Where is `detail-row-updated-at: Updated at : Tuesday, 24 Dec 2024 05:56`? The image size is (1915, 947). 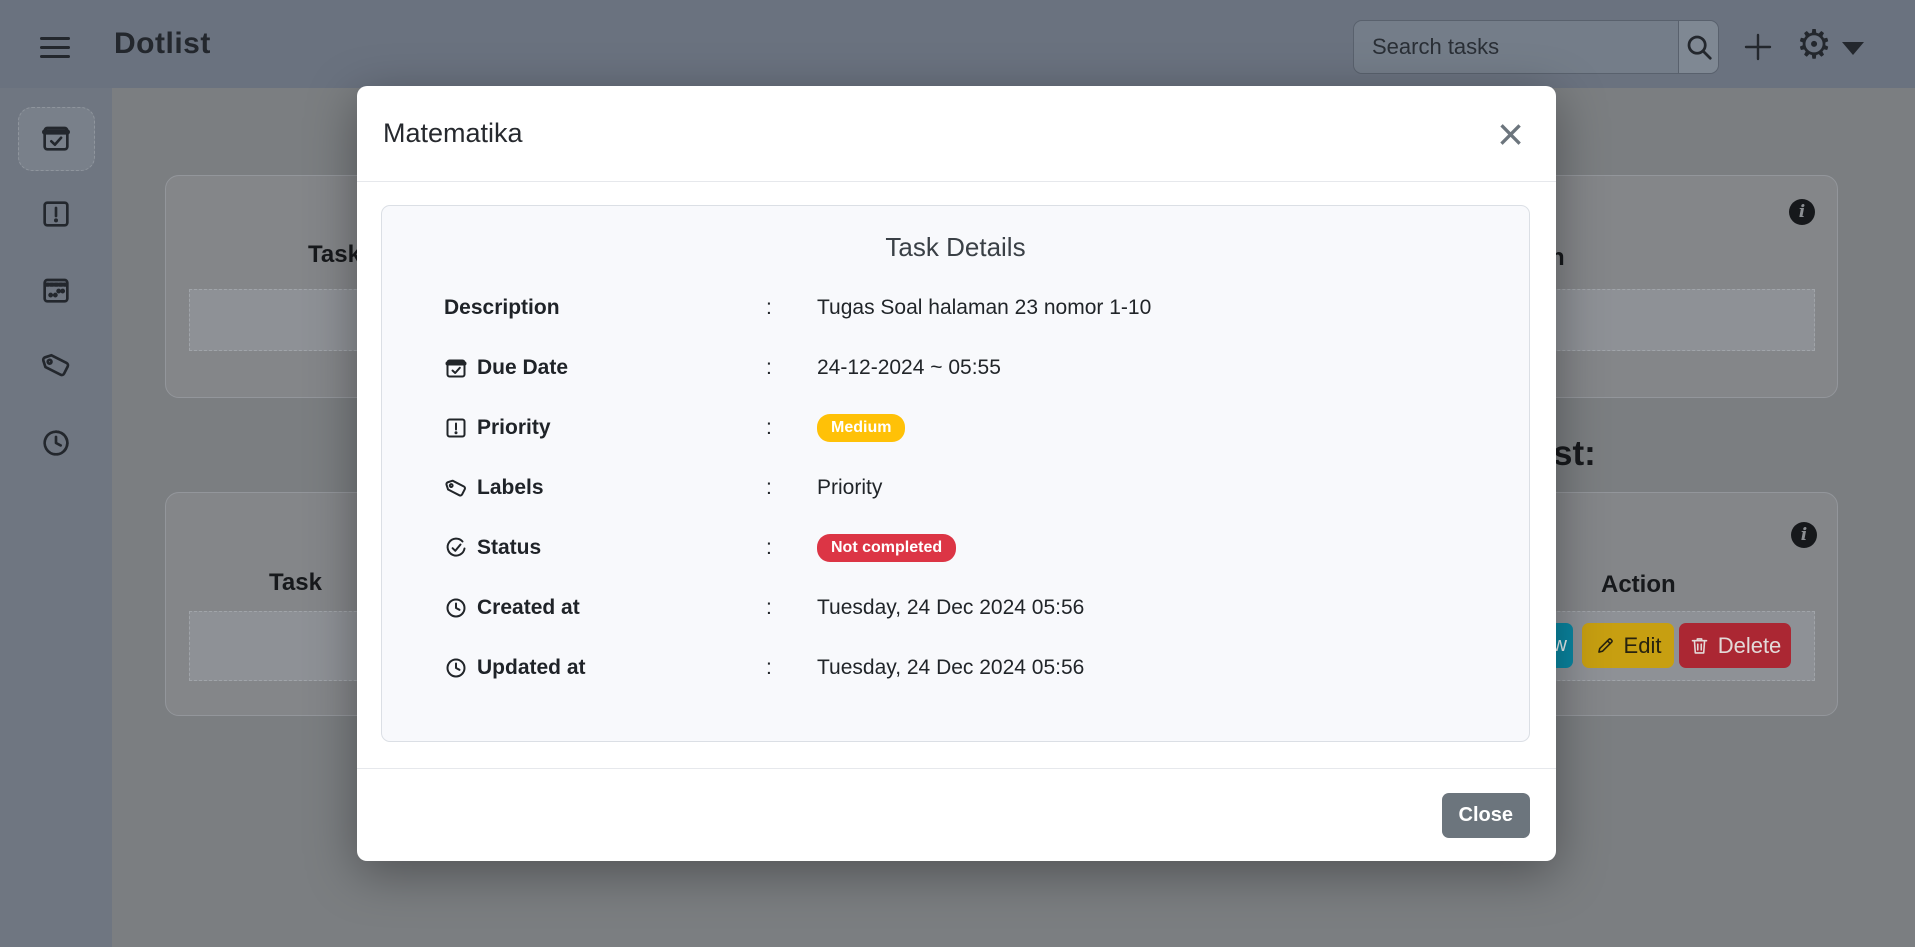
detail-row-updated-at: Updated at : Tuesday, 24 Dec 2024 05:56 is located at coordinates (955, 668).